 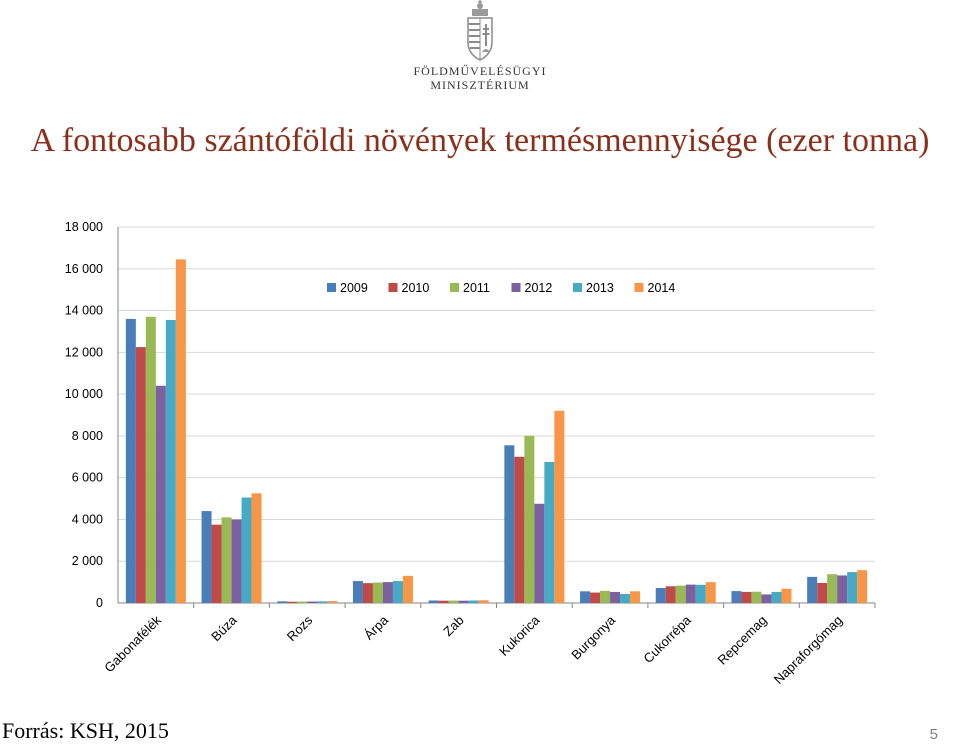 What do you see at coordinates (593, 637) in the screenshot?
I see `x-tick-label: Burgonya` at bounding box center [593, 637].